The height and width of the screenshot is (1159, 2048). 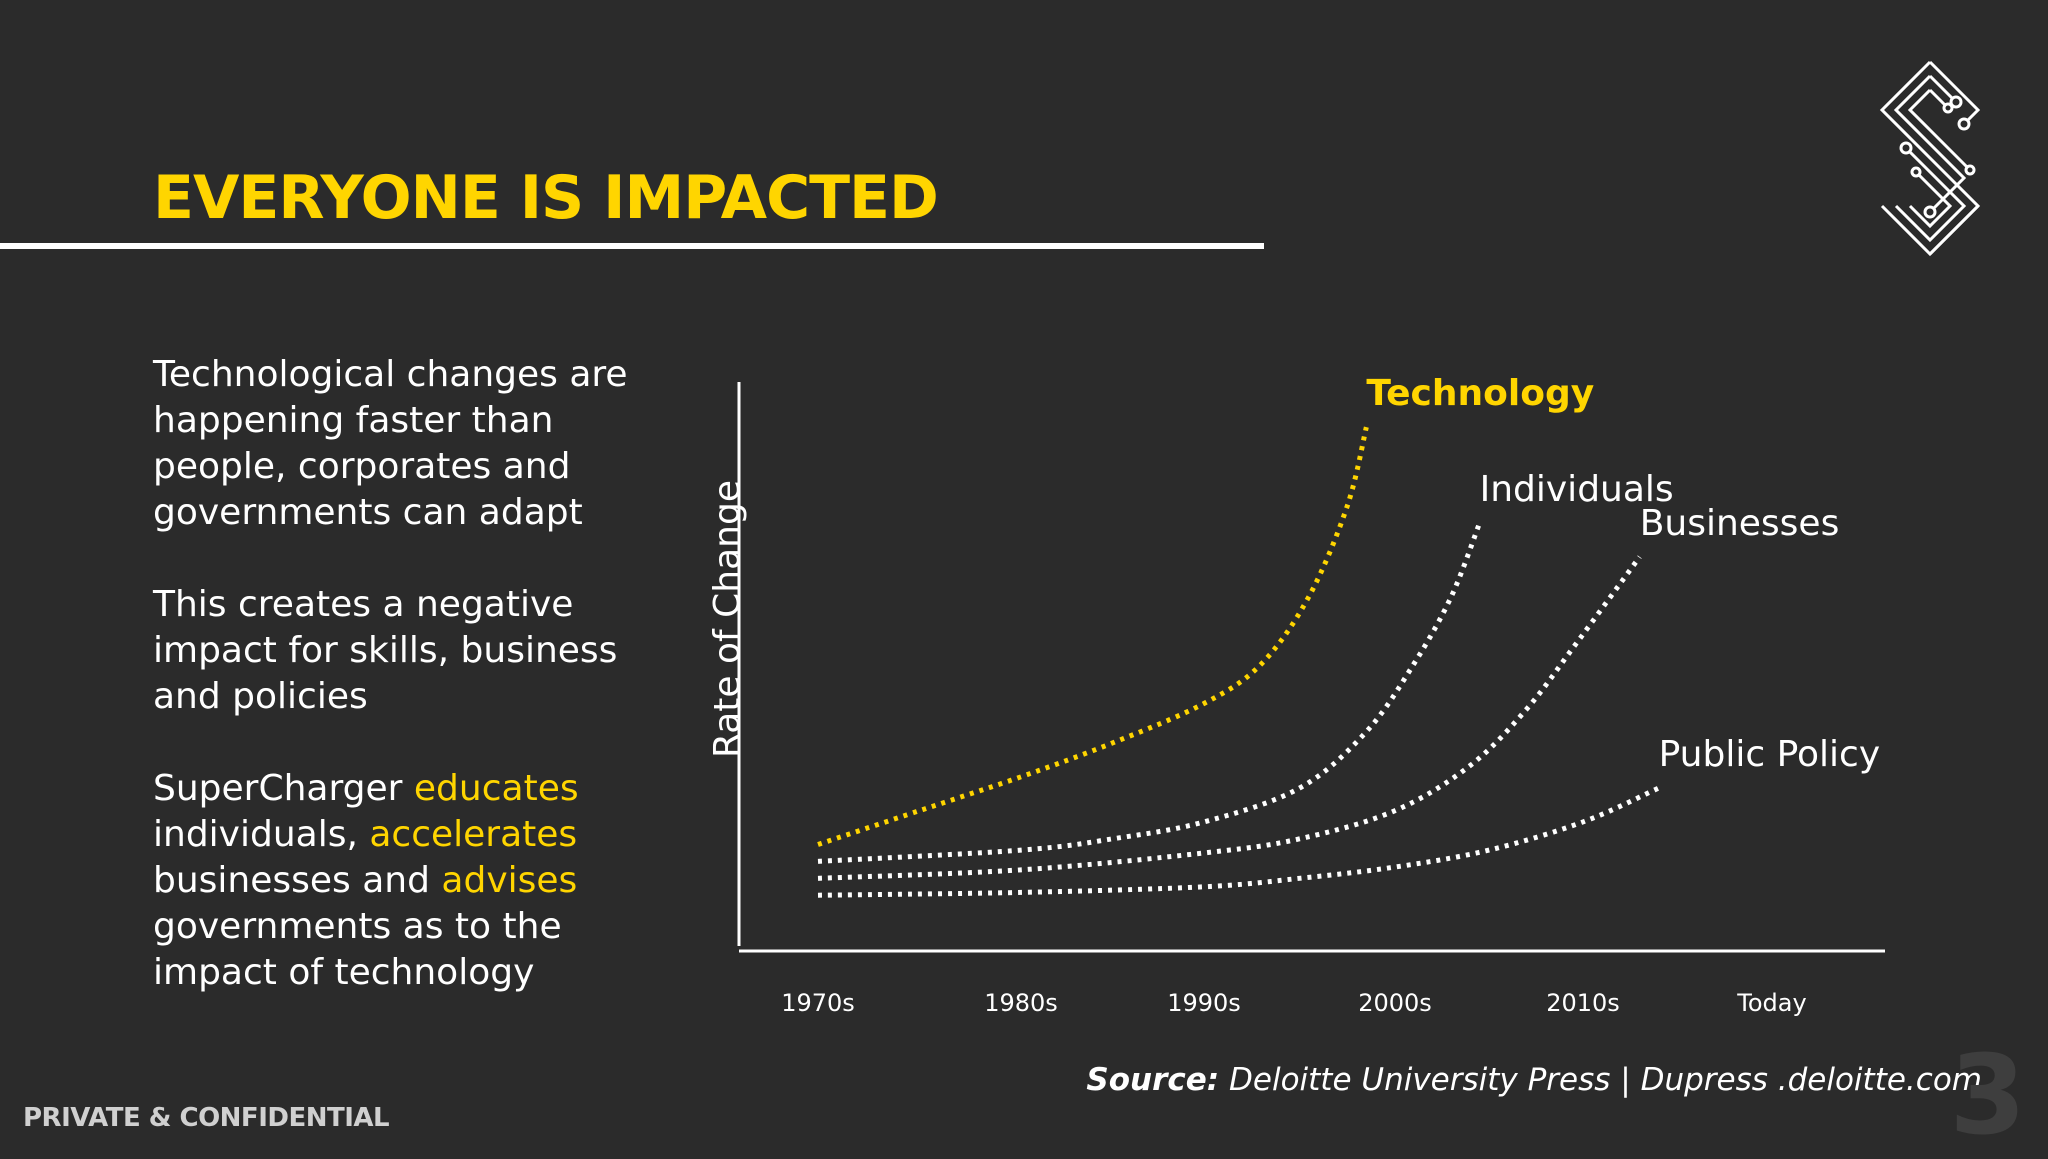 What do you see at coordinates (1021, 1003) in the screenshot?
I see `x-tick-label-1980s: 1980s` at bounding box center [1021, 1003].